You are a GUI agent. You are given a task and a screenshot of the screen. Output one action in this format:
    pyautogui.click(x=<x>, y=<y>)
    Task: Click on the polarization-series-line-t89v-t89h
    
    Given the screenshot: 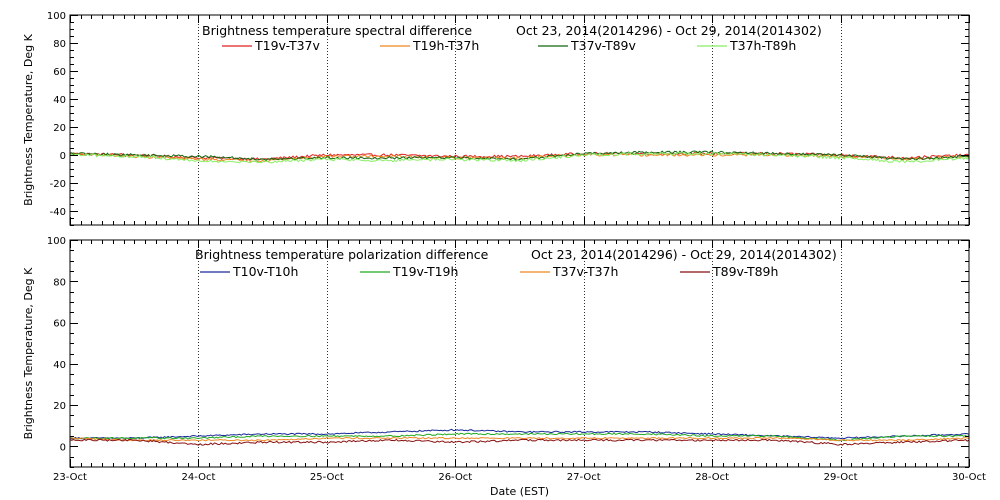 What is the action you would take?
    pyautogui.click(x=519, y=442)
    